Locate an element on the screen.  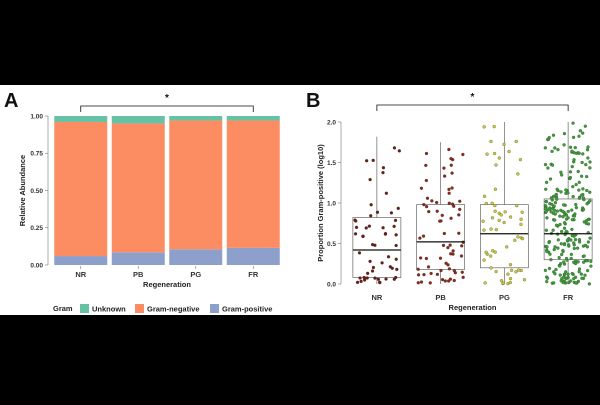
panel-b-x-tick-label-pg: PG is located at coordinates (504, 297).